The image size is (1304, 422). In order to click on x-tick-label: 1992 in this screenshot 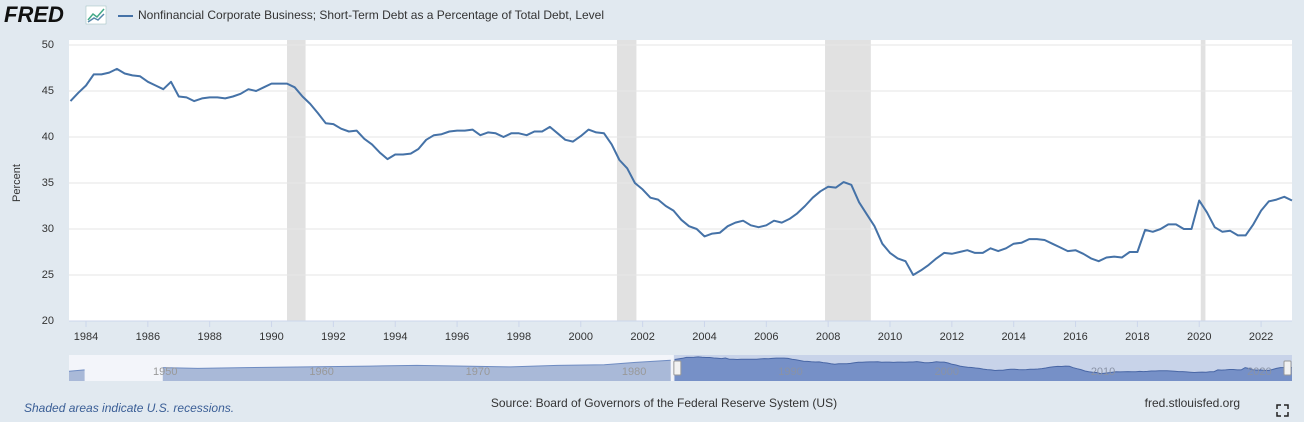, I will do `click(333, 337)`.